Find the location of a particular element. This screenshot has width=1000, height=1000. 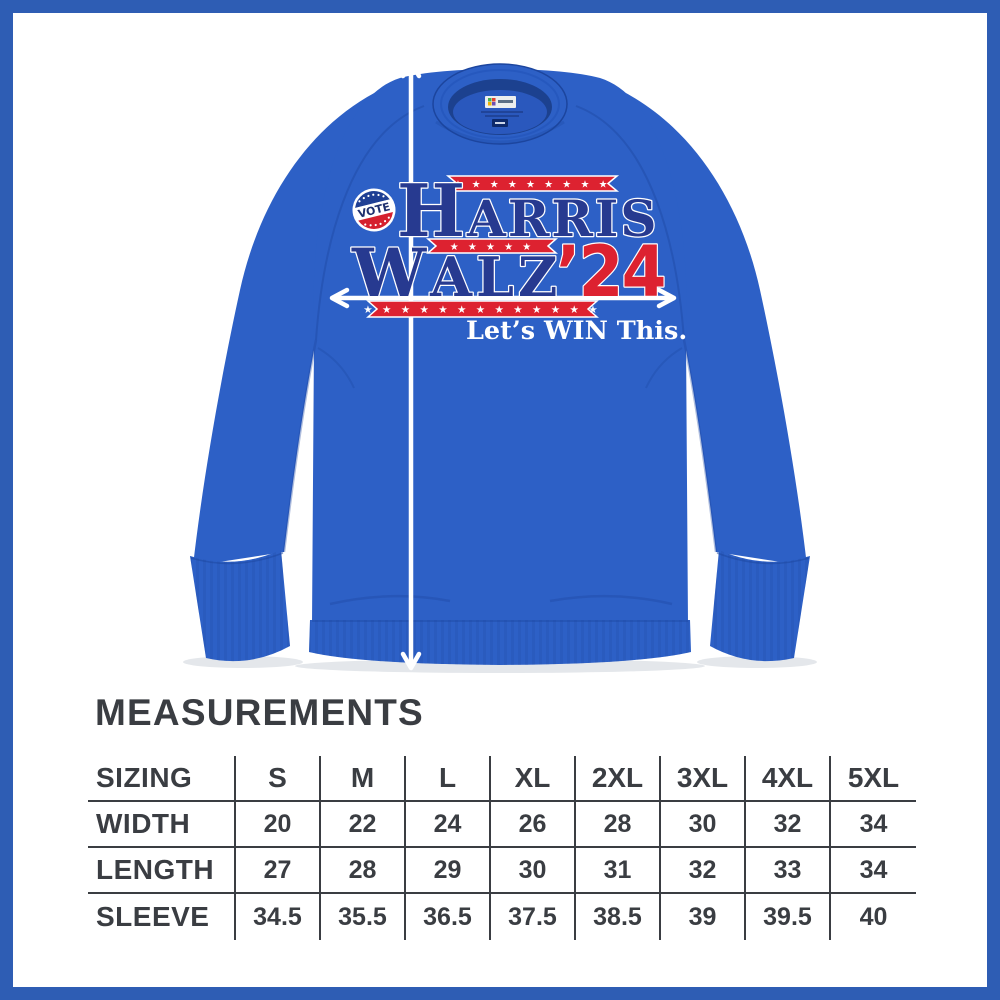

table-cell: 37.5 is located at coordinates (533, 917).